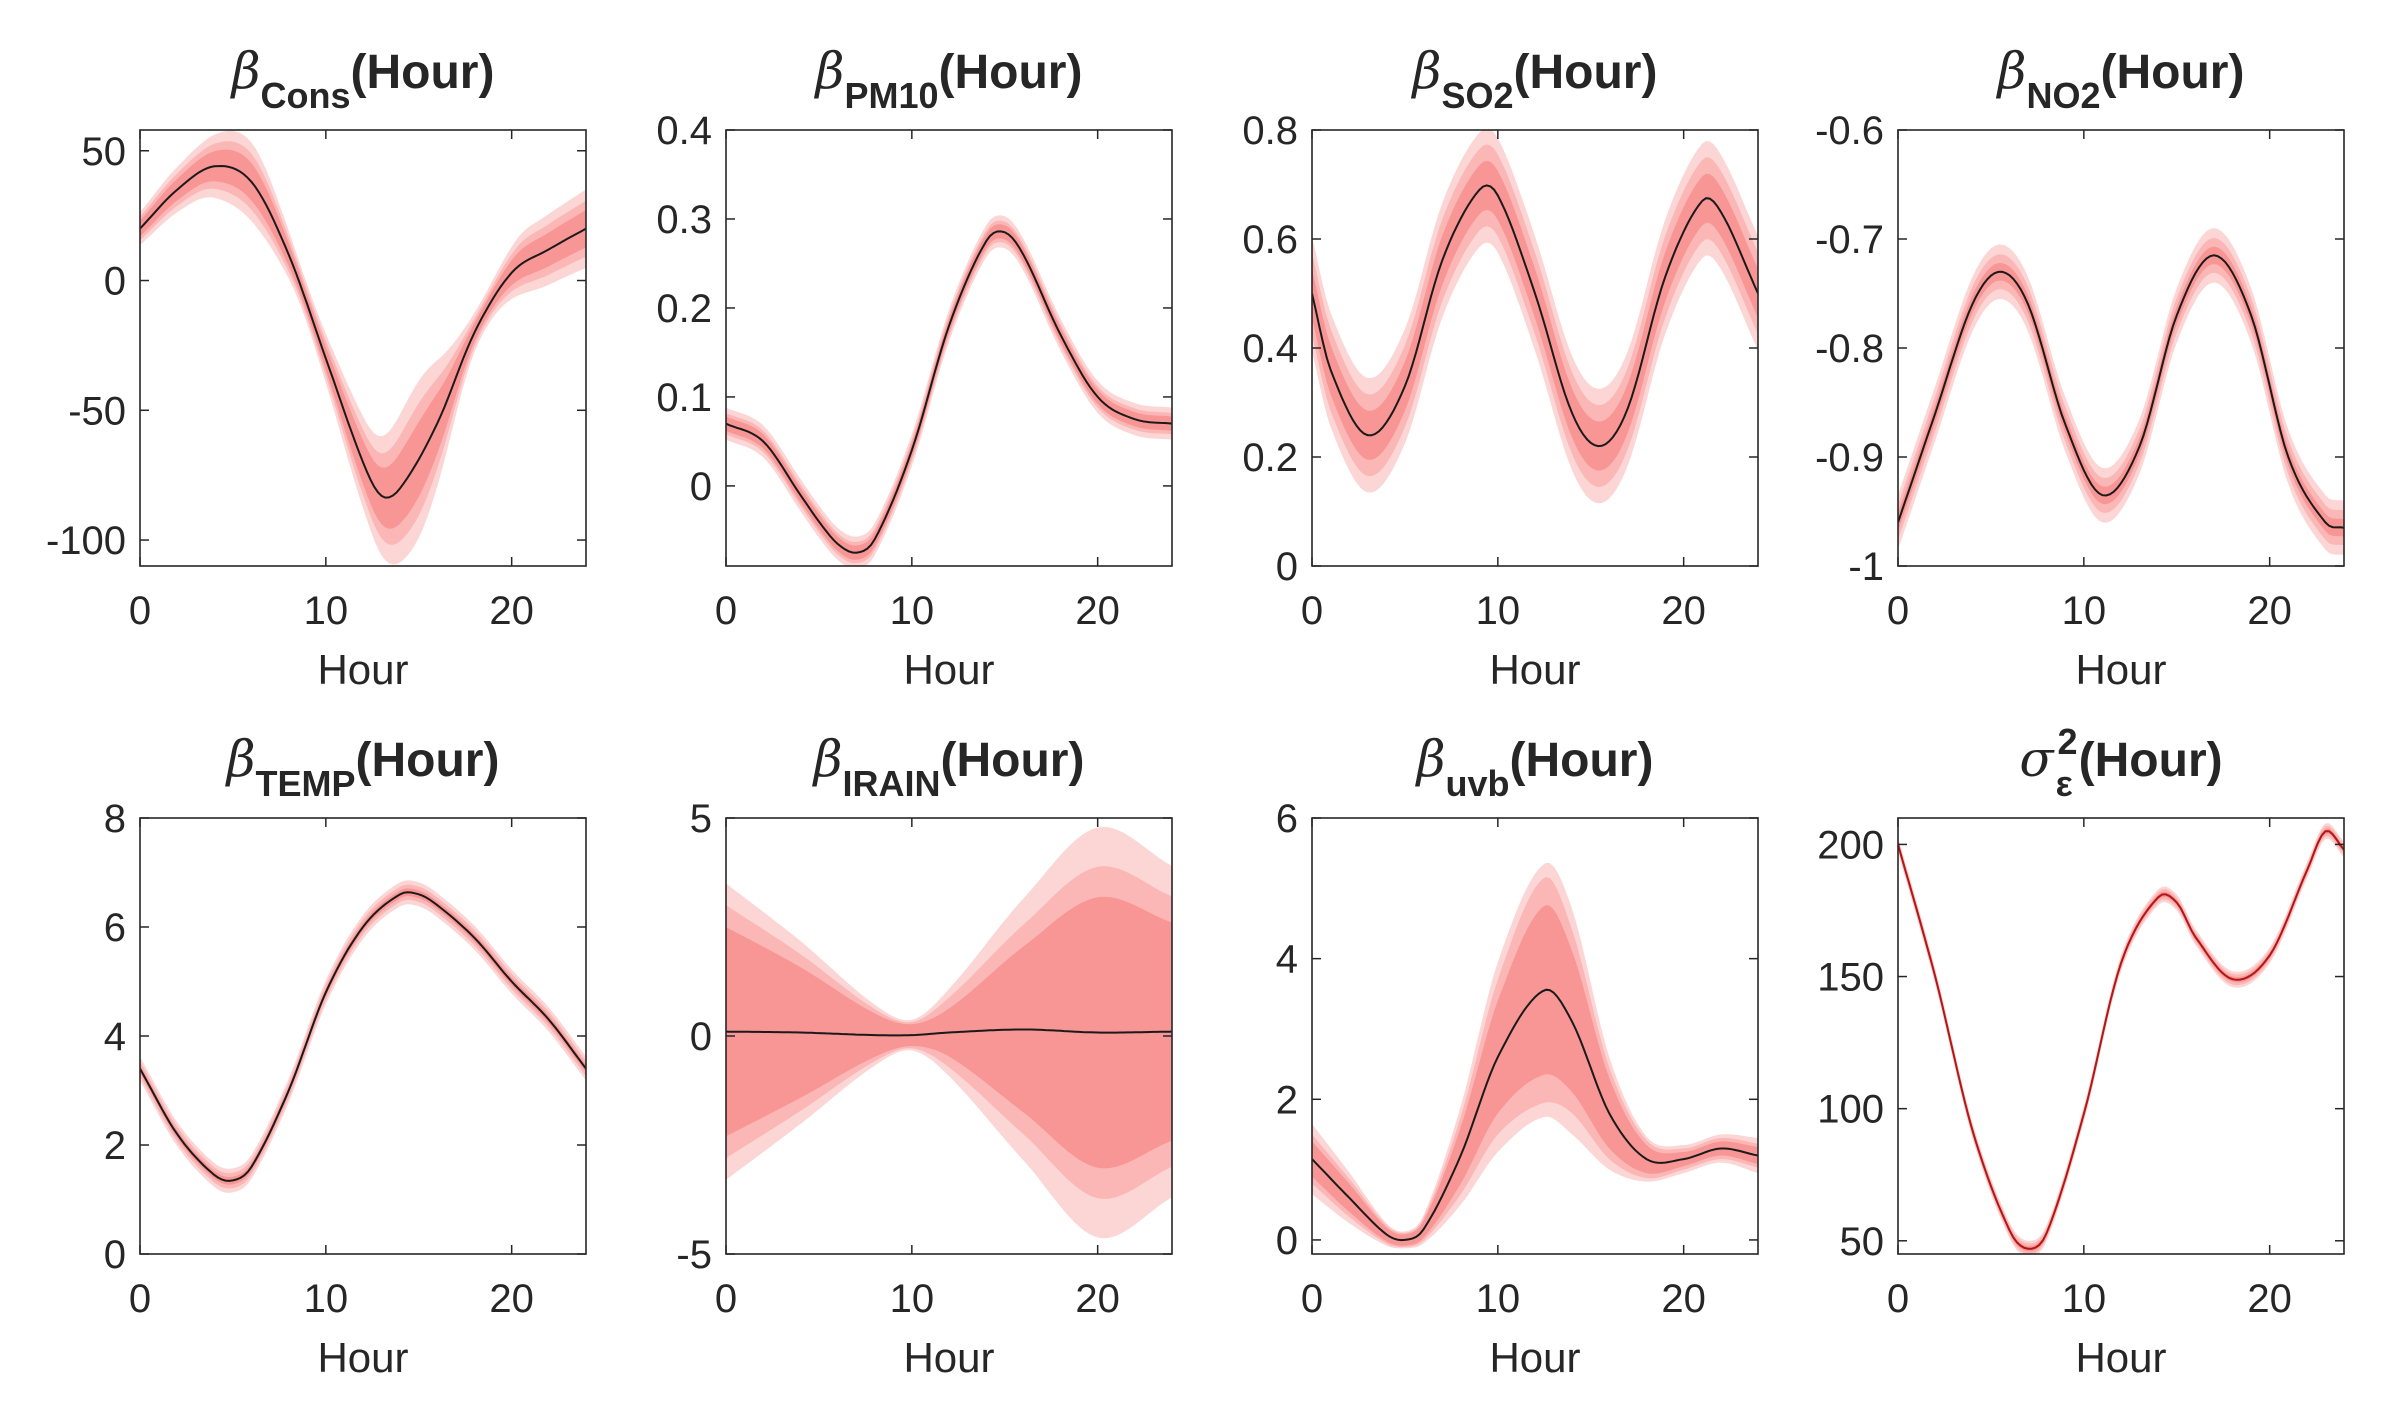 This screenshot has width=2381, height=1417. What do you see at coordinates (1850, 978) in the screenshot?
I see `y-tick-label: 150` at bounding box center [1850, 978].